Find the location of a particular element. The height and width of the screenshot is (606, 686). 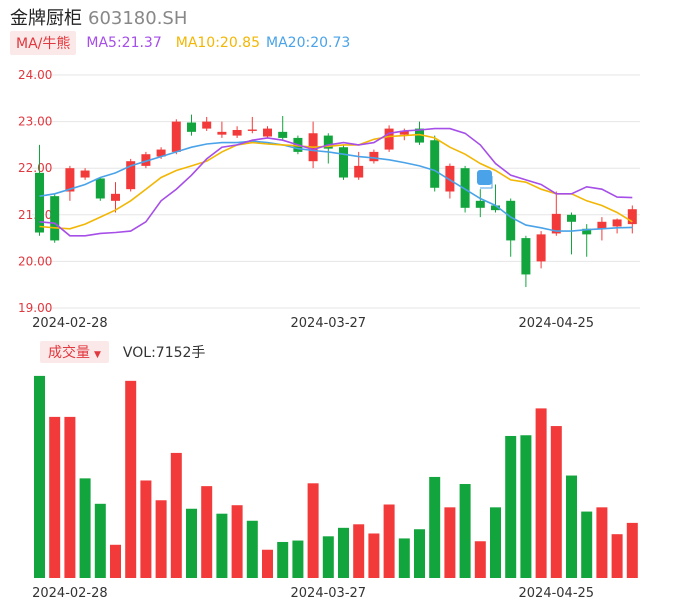

ma-legend: MA/牛熊 MA5:21.37 MA10:20.85 MA20:20.73 is located at coordinates (180, 43).